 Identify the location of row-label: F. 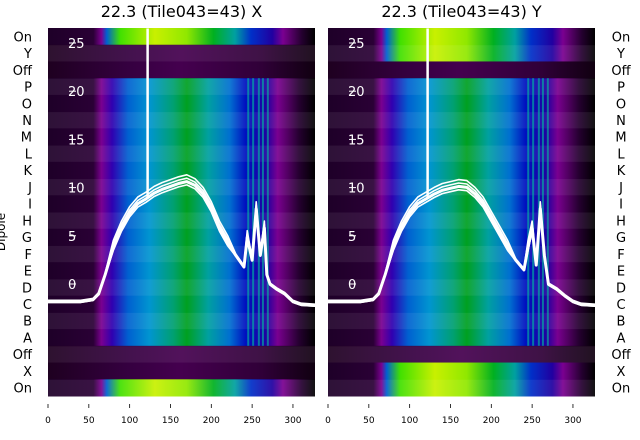
(620, 255).